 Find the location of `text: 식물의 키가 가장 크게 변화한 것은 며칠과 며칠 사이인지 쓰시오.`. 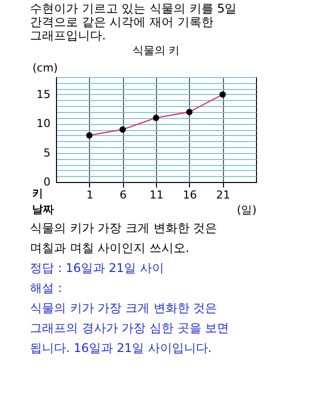

text: 식물의 키가 가장 크게 변화한 것은 며칠과 며칠 사이인지 쓰시오. is located at coordinates (124, 238).